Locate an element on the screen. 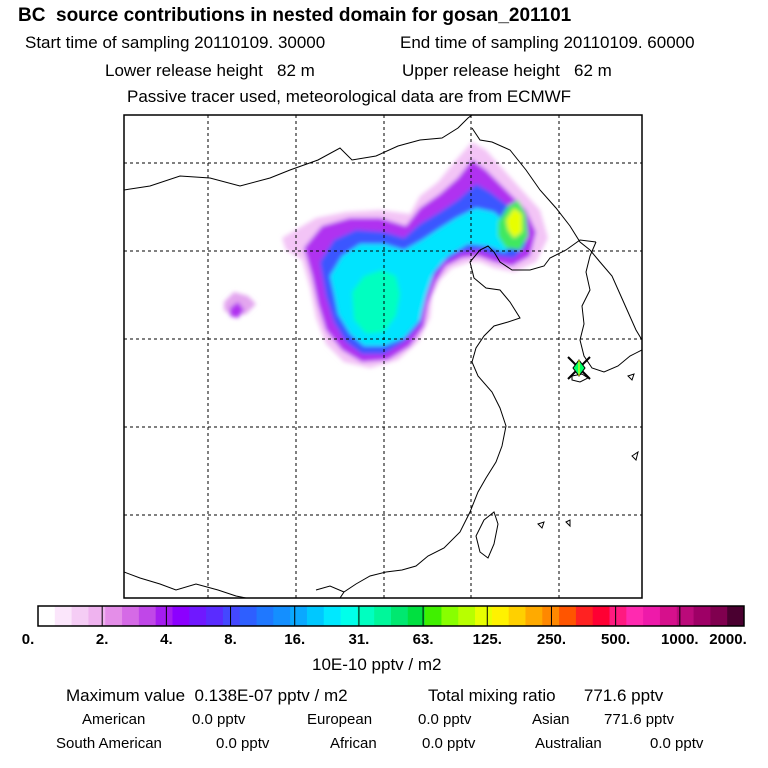  colorbar-tick-label: 2. is located at coordinates (102, 639).